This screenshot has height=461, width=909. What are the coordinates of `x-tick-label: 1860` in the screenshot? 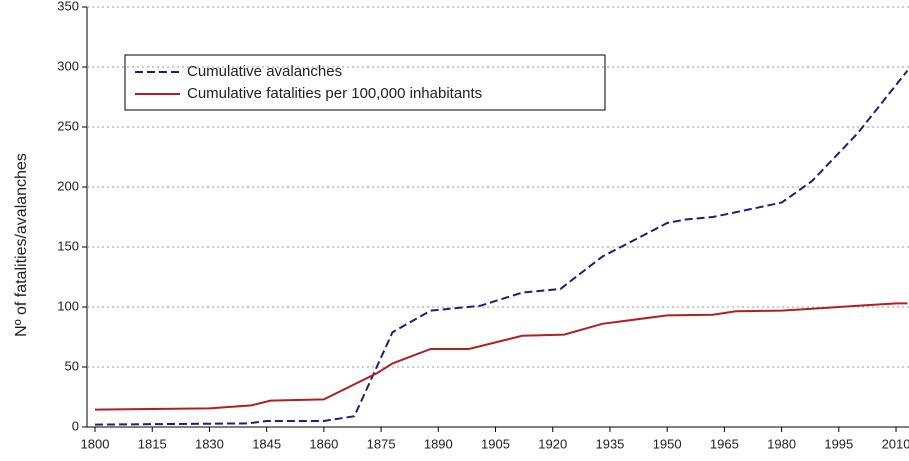 It's located at (323, 443).